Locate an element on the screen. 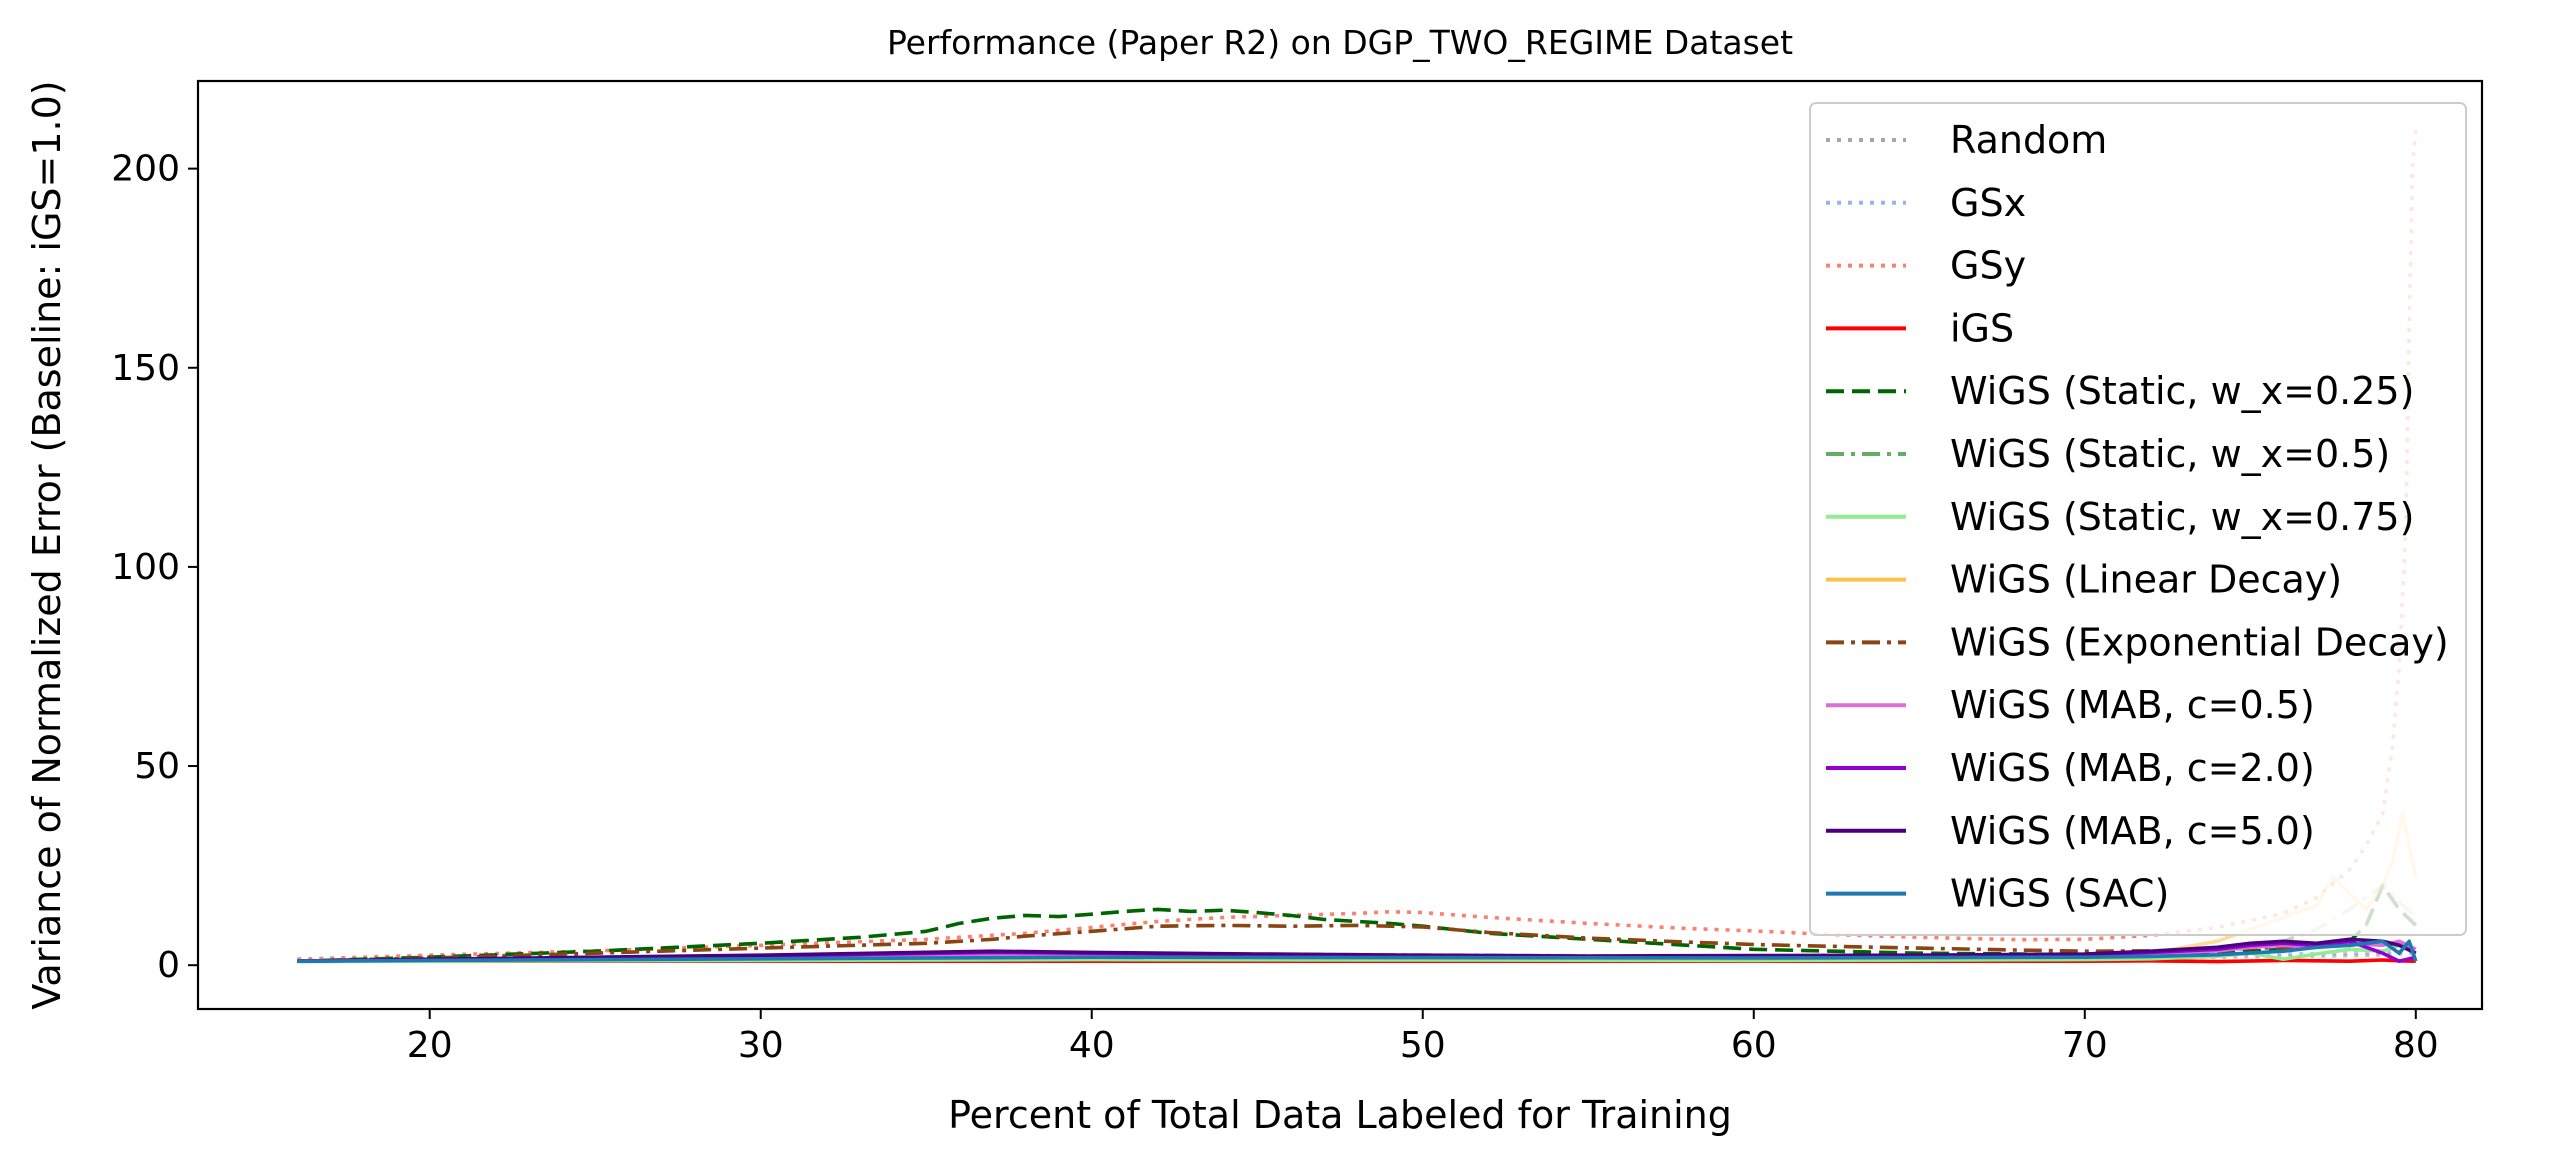 Image resolution: width=2552 pixels, height=1166 pixels. legend-label-wigs-static-w-x-0-75: WiGS (Static, w_x=0.75) is located at coordinates (2182, 517).